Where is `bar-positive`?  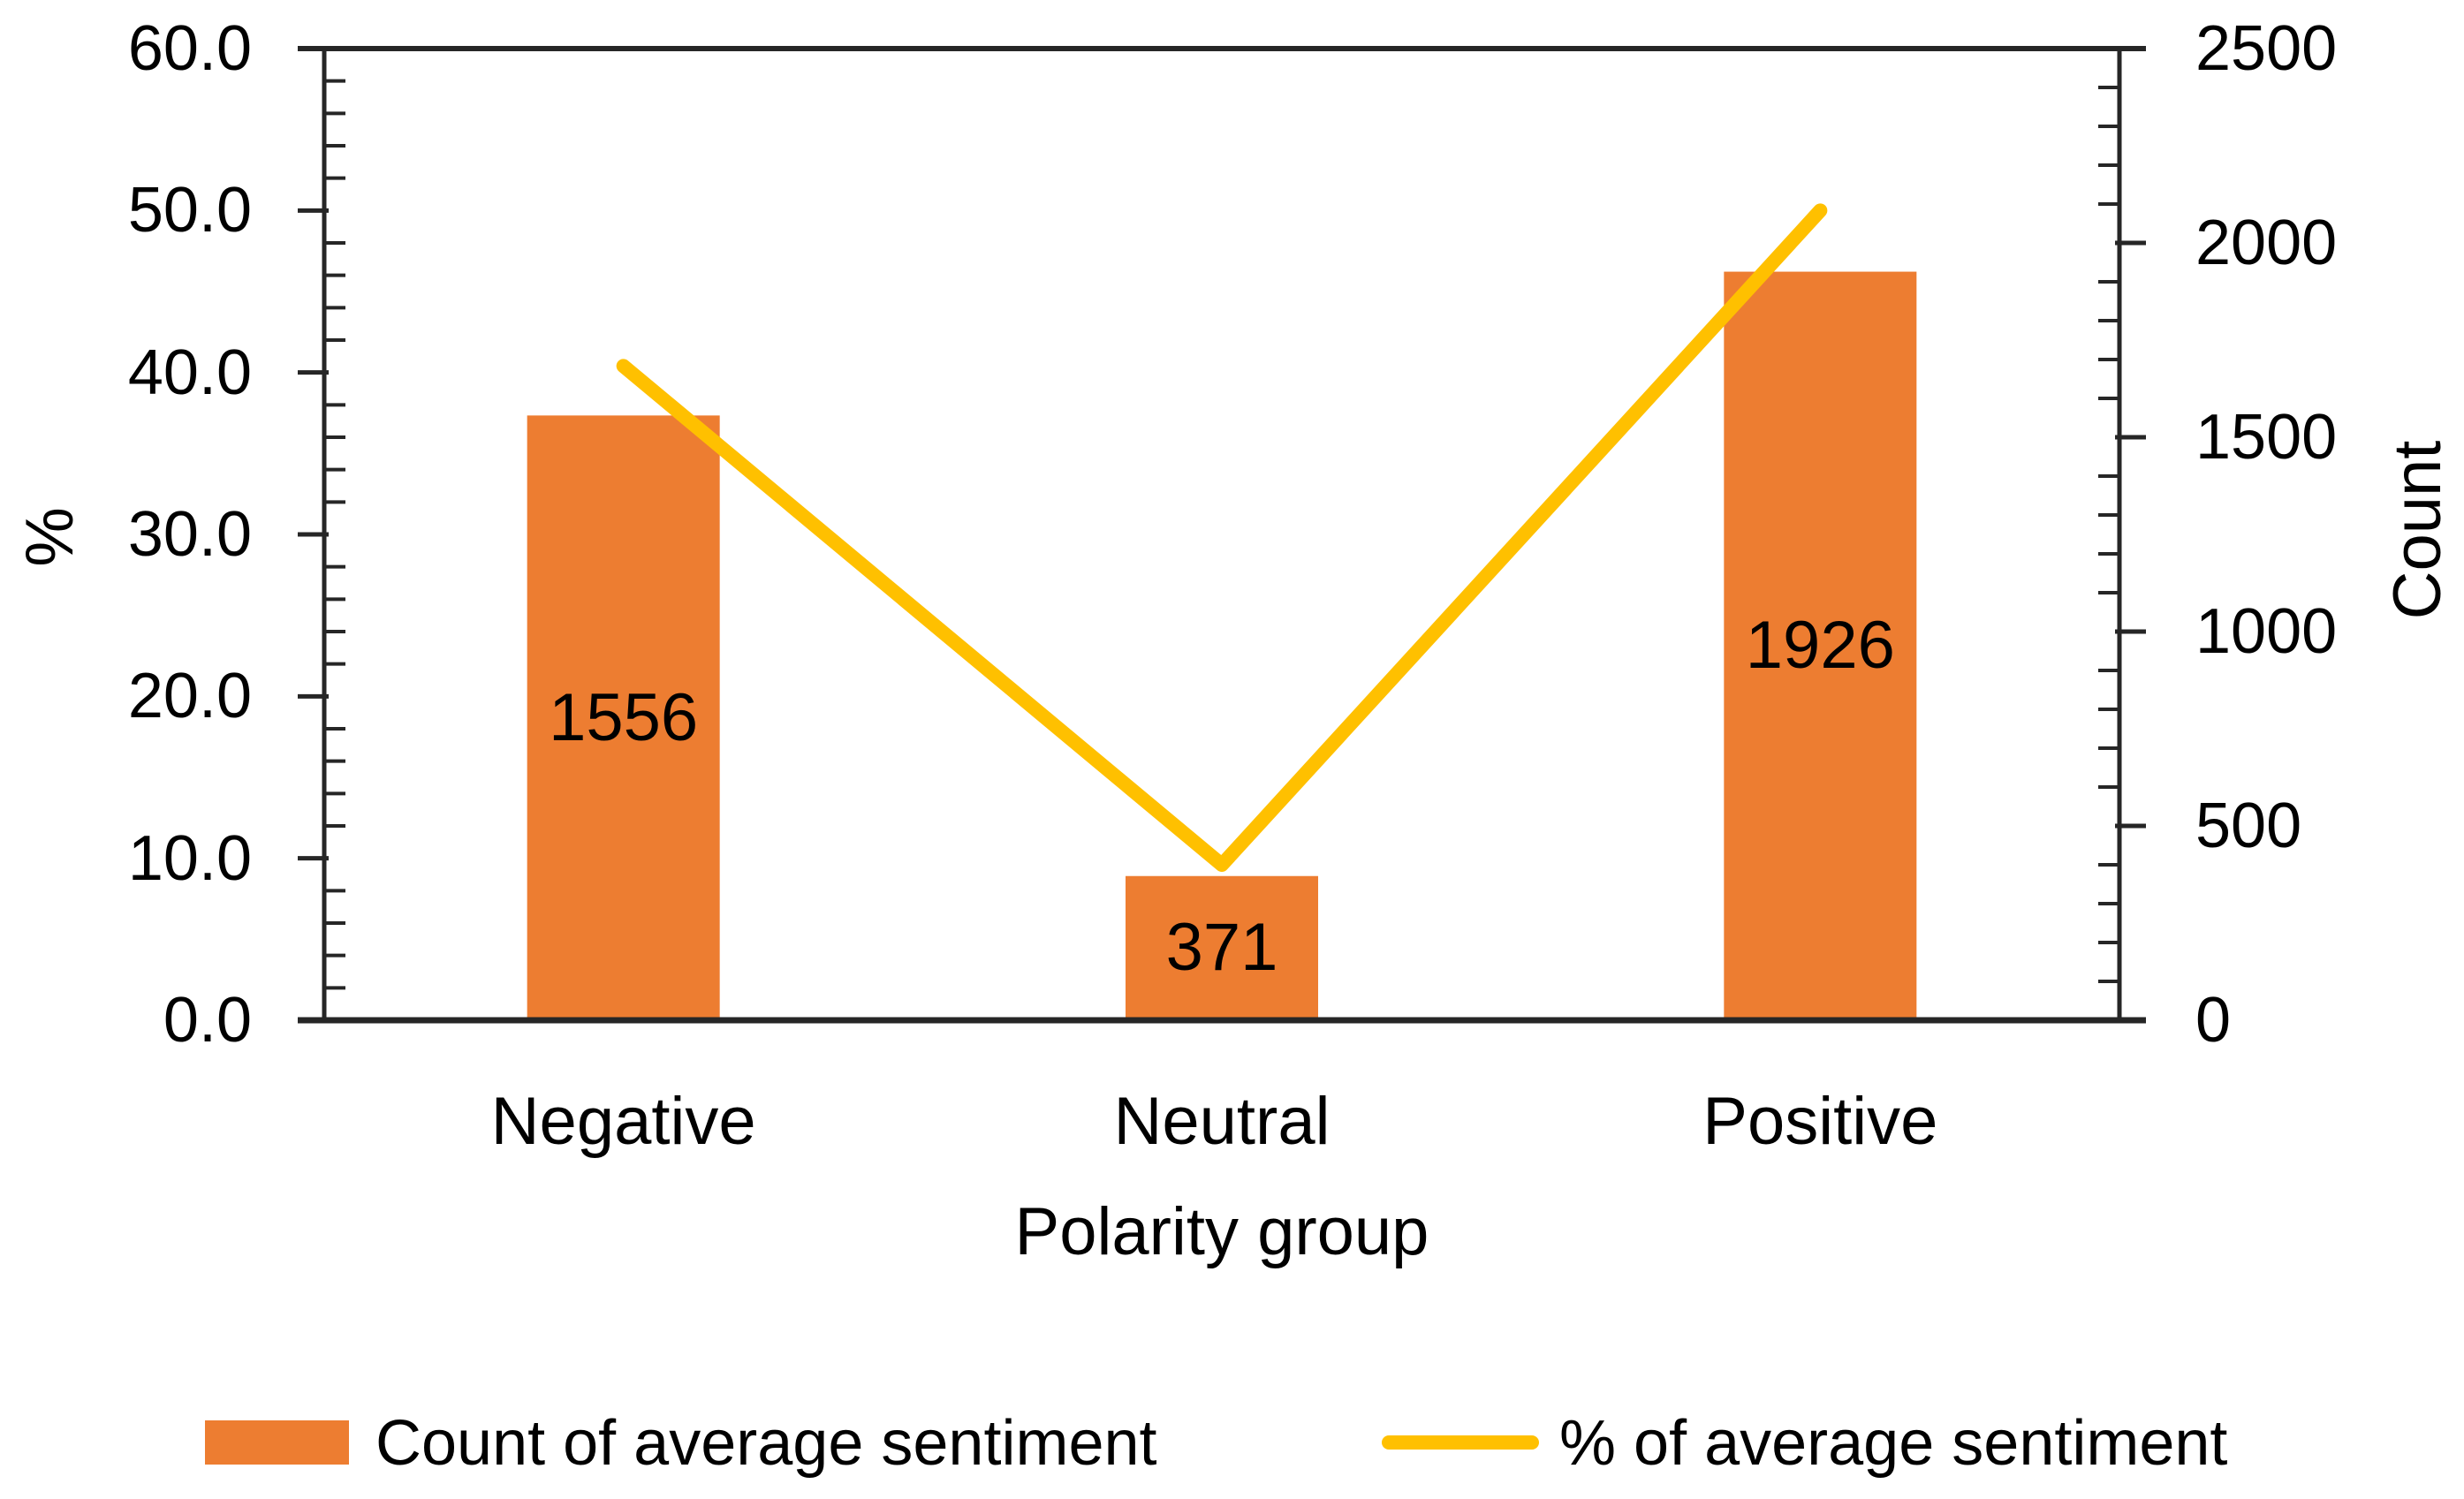
bar-positive is located at coordinates (1820, 645).